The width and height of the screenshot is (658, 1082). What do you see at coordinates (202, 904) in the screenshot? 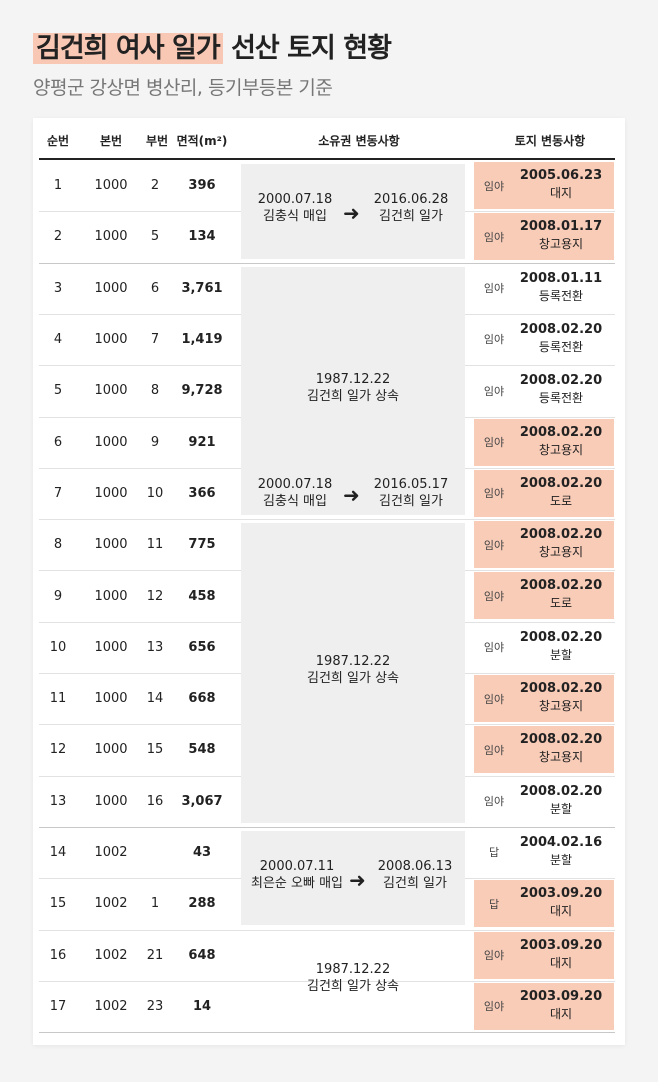
I see `area-value: 288` at bounding box center [202, 904].